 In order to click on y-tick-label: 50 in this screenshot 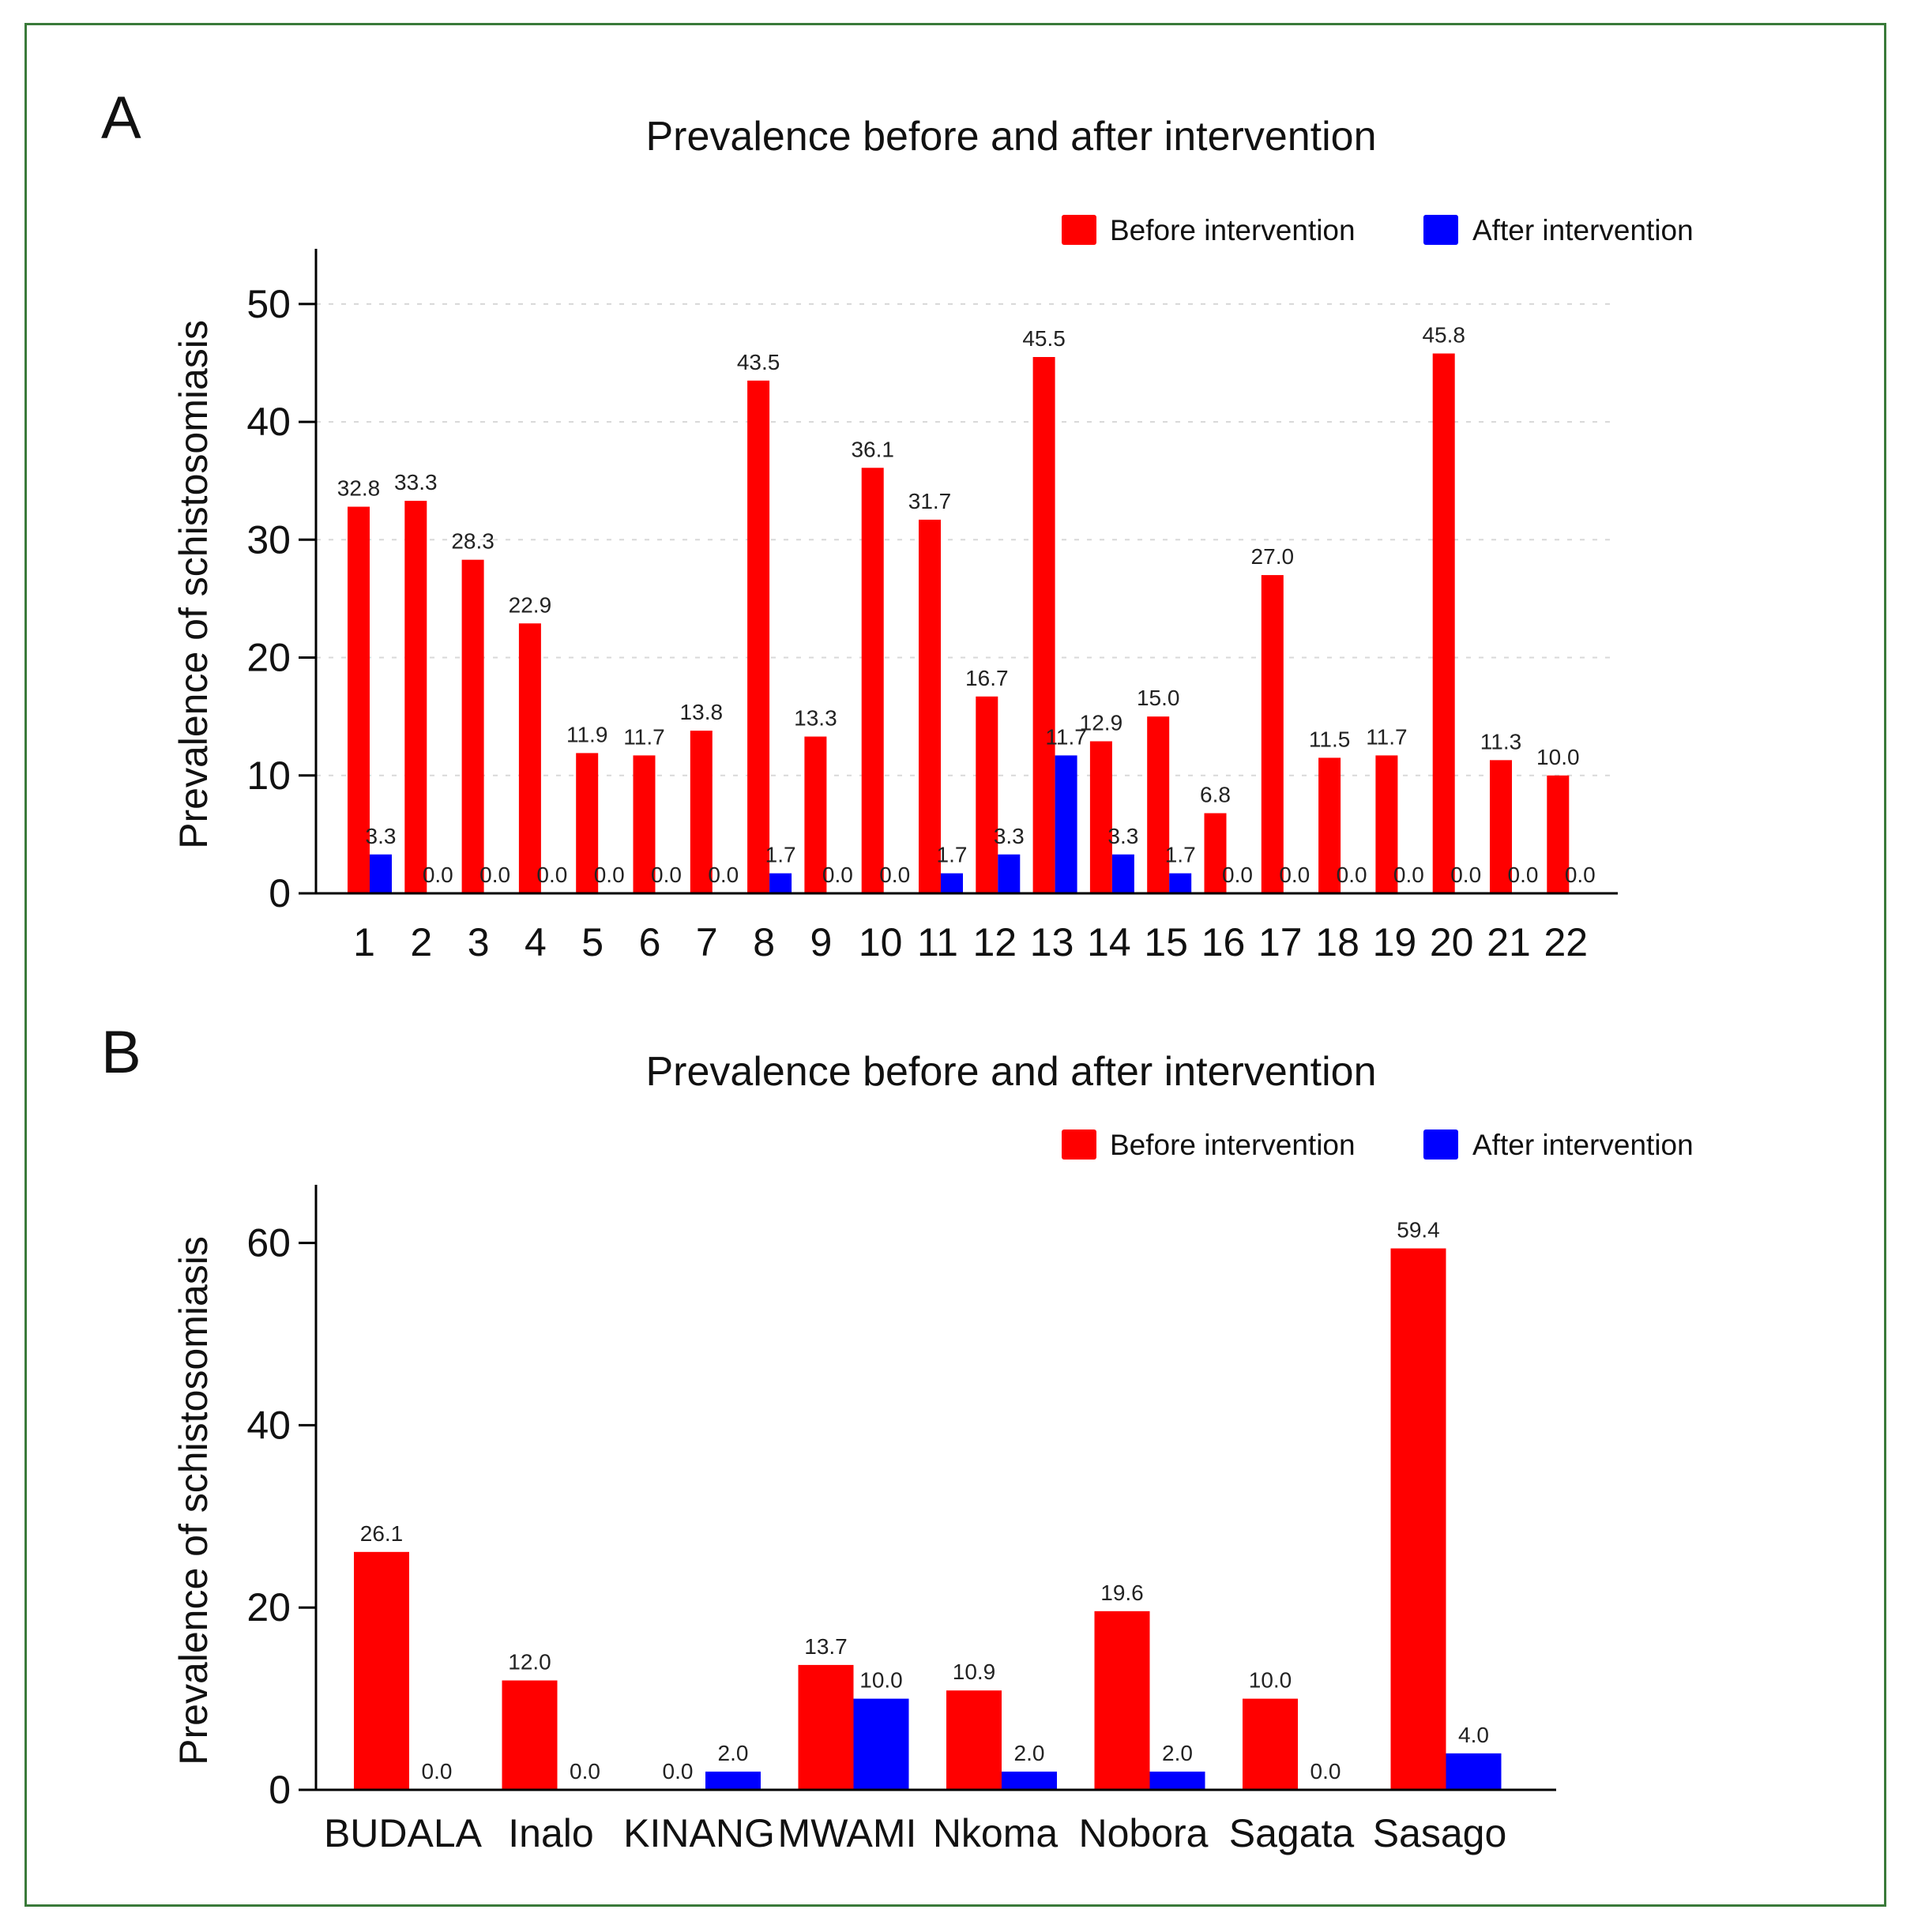, I will do `click(268, 304)`.